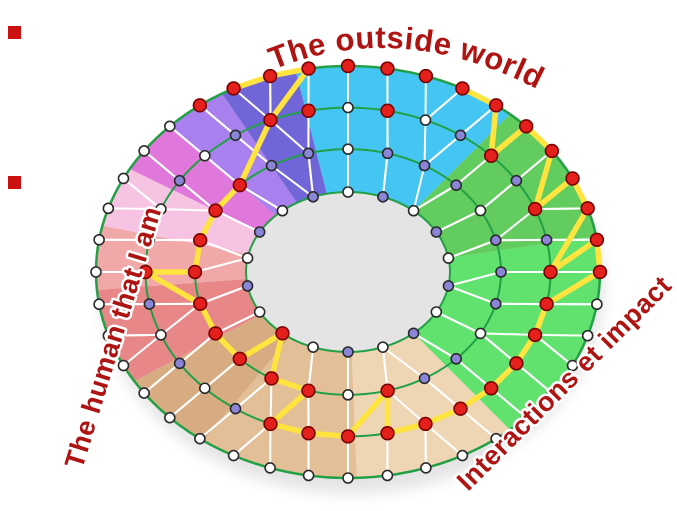 The width and height of the screenshot is (677, 511). I want to click on sector-light-tan, so click(430, 405).